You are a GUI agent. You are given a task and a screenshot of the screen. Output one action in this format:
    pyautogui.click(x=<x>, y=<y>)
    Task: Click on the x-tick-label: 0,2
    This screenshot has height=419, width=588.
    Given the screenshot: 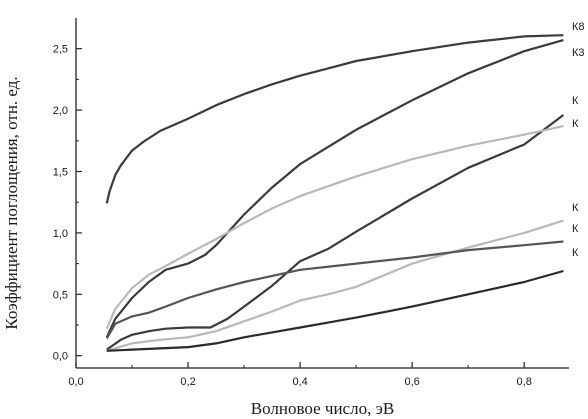 What is the action you would take?
    pyautogui.click(x=187, y=382)
    